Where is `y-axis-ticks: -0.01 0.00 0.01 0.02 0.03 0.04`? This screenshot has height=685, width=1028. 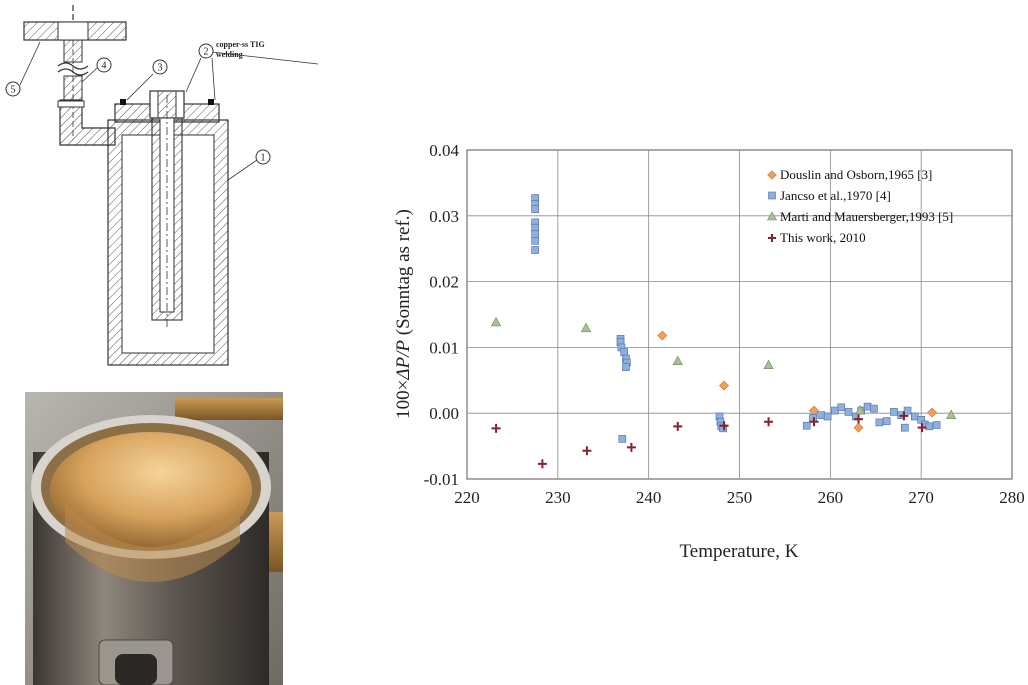
y-axis-ticks: -0.01 0.00 0.01 0.02 0.03 0.04 is located at coordinates (442, 315).